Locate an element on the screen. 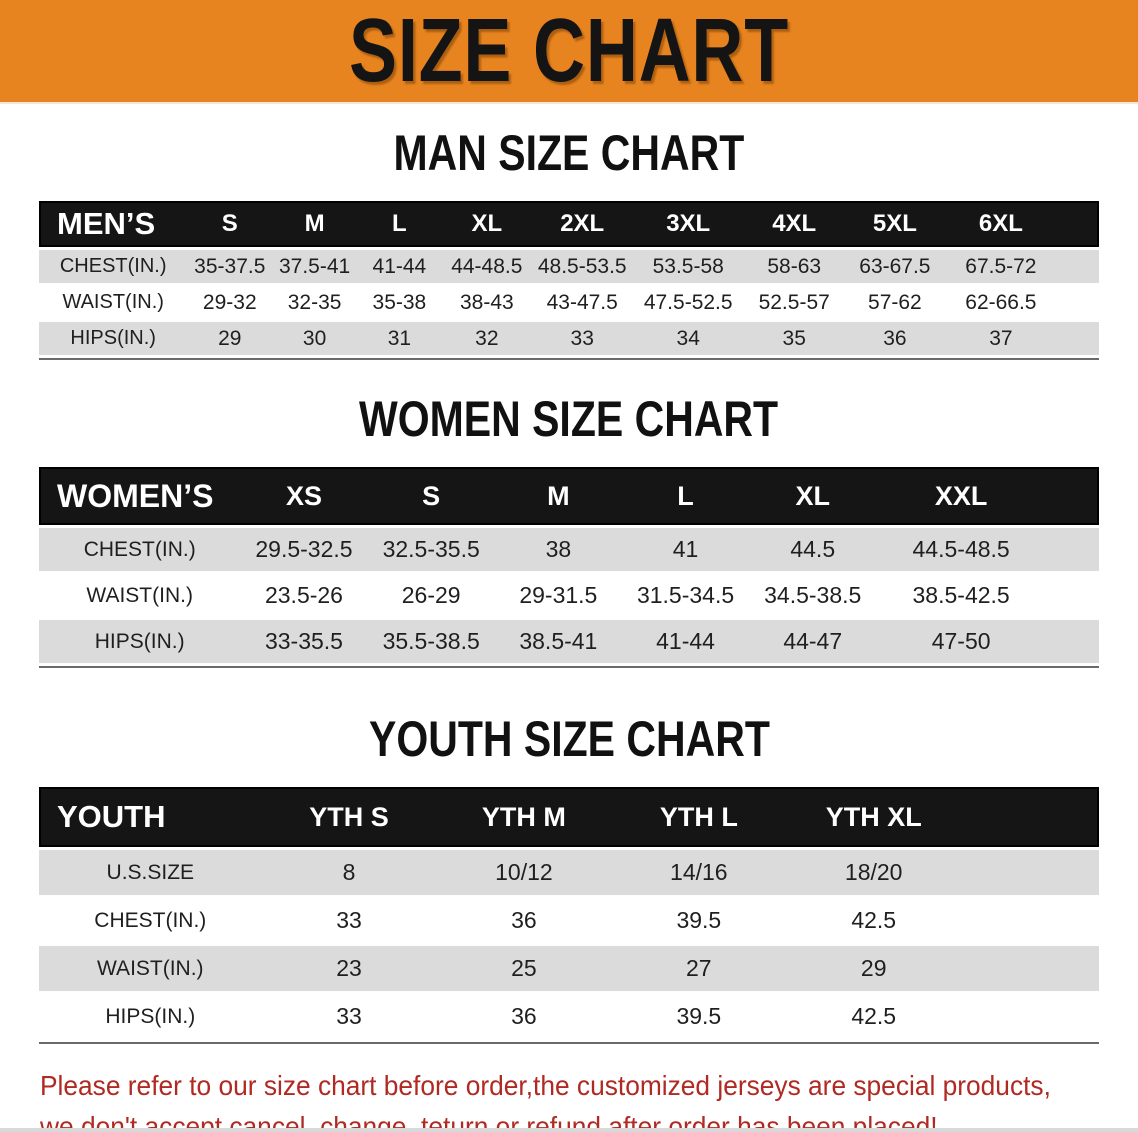 This screenshot has width=1138, height=1132. youth-ussize-row: U.S.SIZE 8 10/12 14/16 18/20 is located at coordinates (569, 872).